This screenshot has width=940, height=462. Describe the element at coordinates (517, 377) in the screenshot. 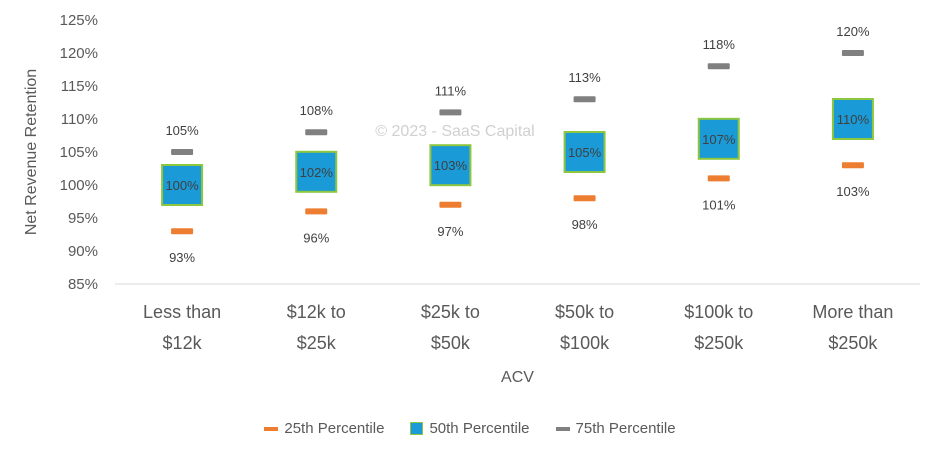

I see `x-axis-title: ACV` at that location.